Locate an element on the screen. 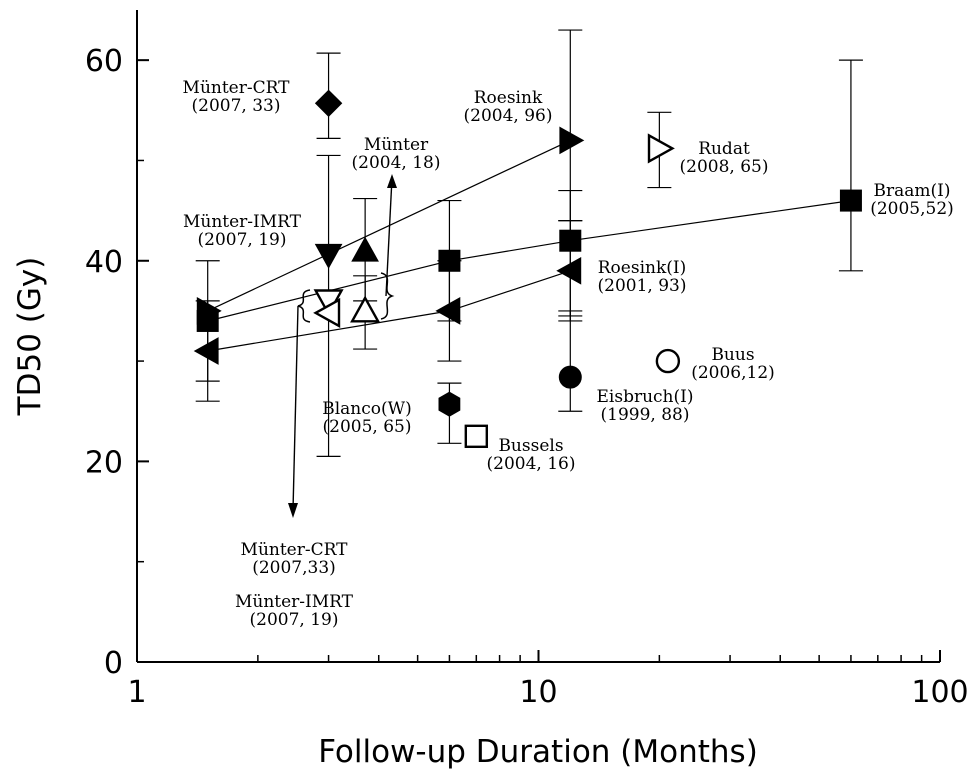  x-tick-label-1: 10 is located at coordinates (538, 692).